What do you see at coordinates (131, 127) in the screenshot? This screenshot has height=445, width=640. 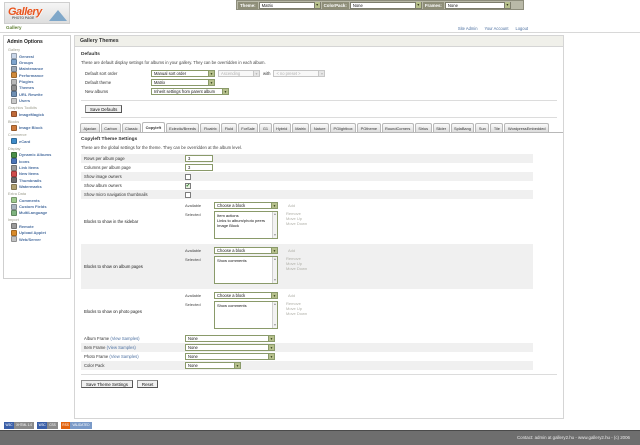 I see `tab-classic: Classic` at bounding box center [131, 127].